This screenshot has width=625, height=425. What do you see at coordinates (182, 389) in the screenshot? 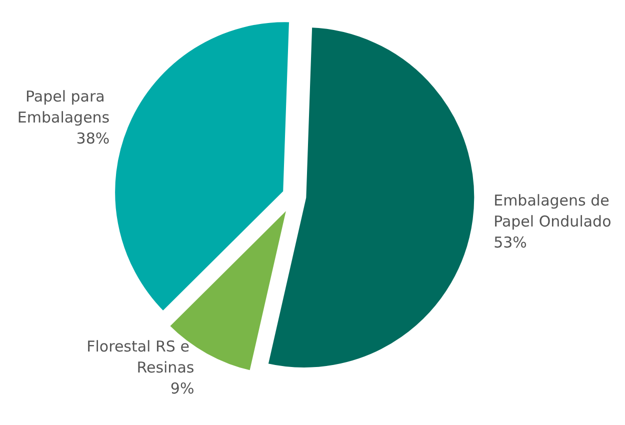
I see `data-label: 9%` at bounding box center [182, 389].